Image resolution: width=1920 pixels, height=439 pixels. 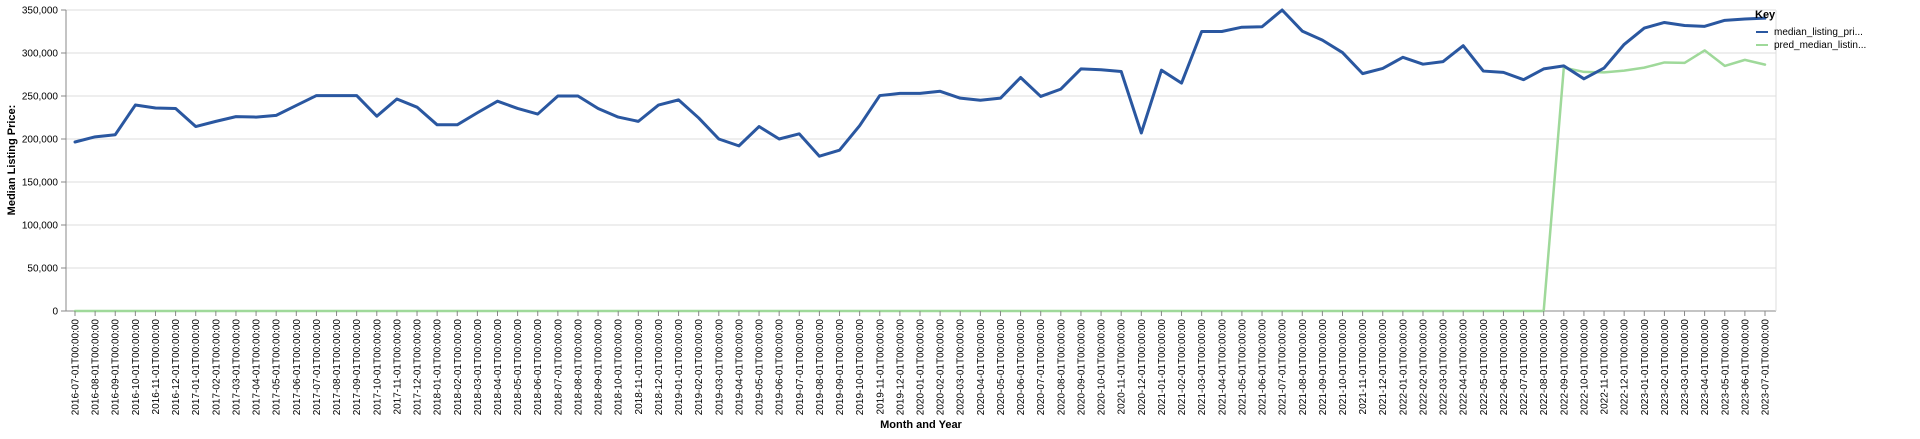 What do you see at coordinates (1102, 367) in the screenshot?
I see `x-tick-label: 2020-10-01T00:00:00` at bounding box center [1102, 367].